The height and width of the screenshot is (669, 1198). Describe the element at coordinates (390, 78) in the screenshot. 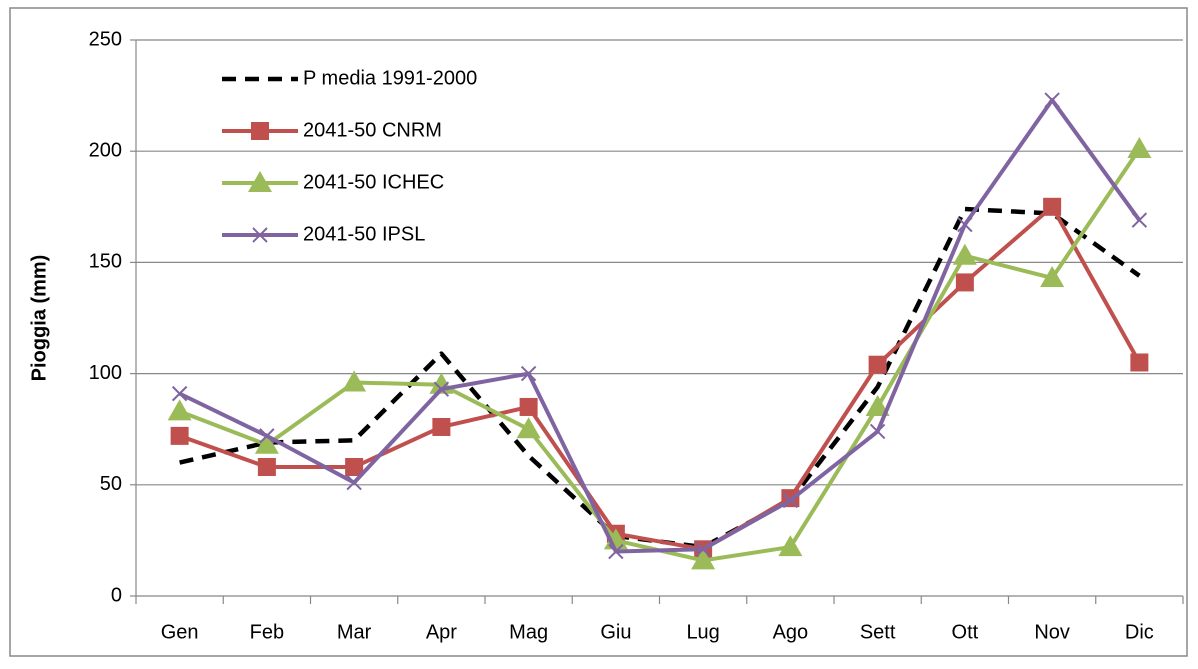

I see `legend-label: P media 1991-2000` at that location.